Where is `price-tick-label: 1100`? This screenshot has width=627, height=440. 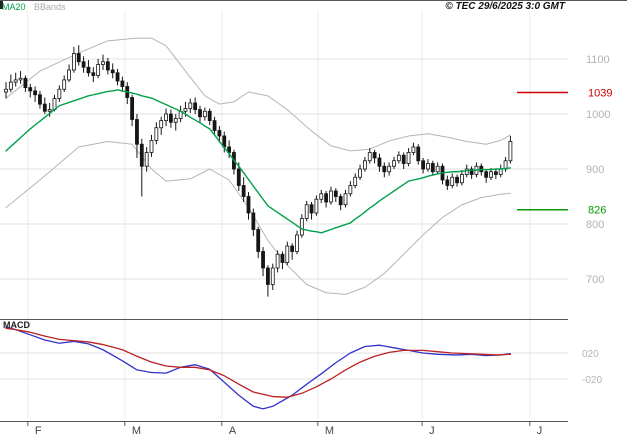 price-tick-label: 1100 is located at coordinates (598, 60).